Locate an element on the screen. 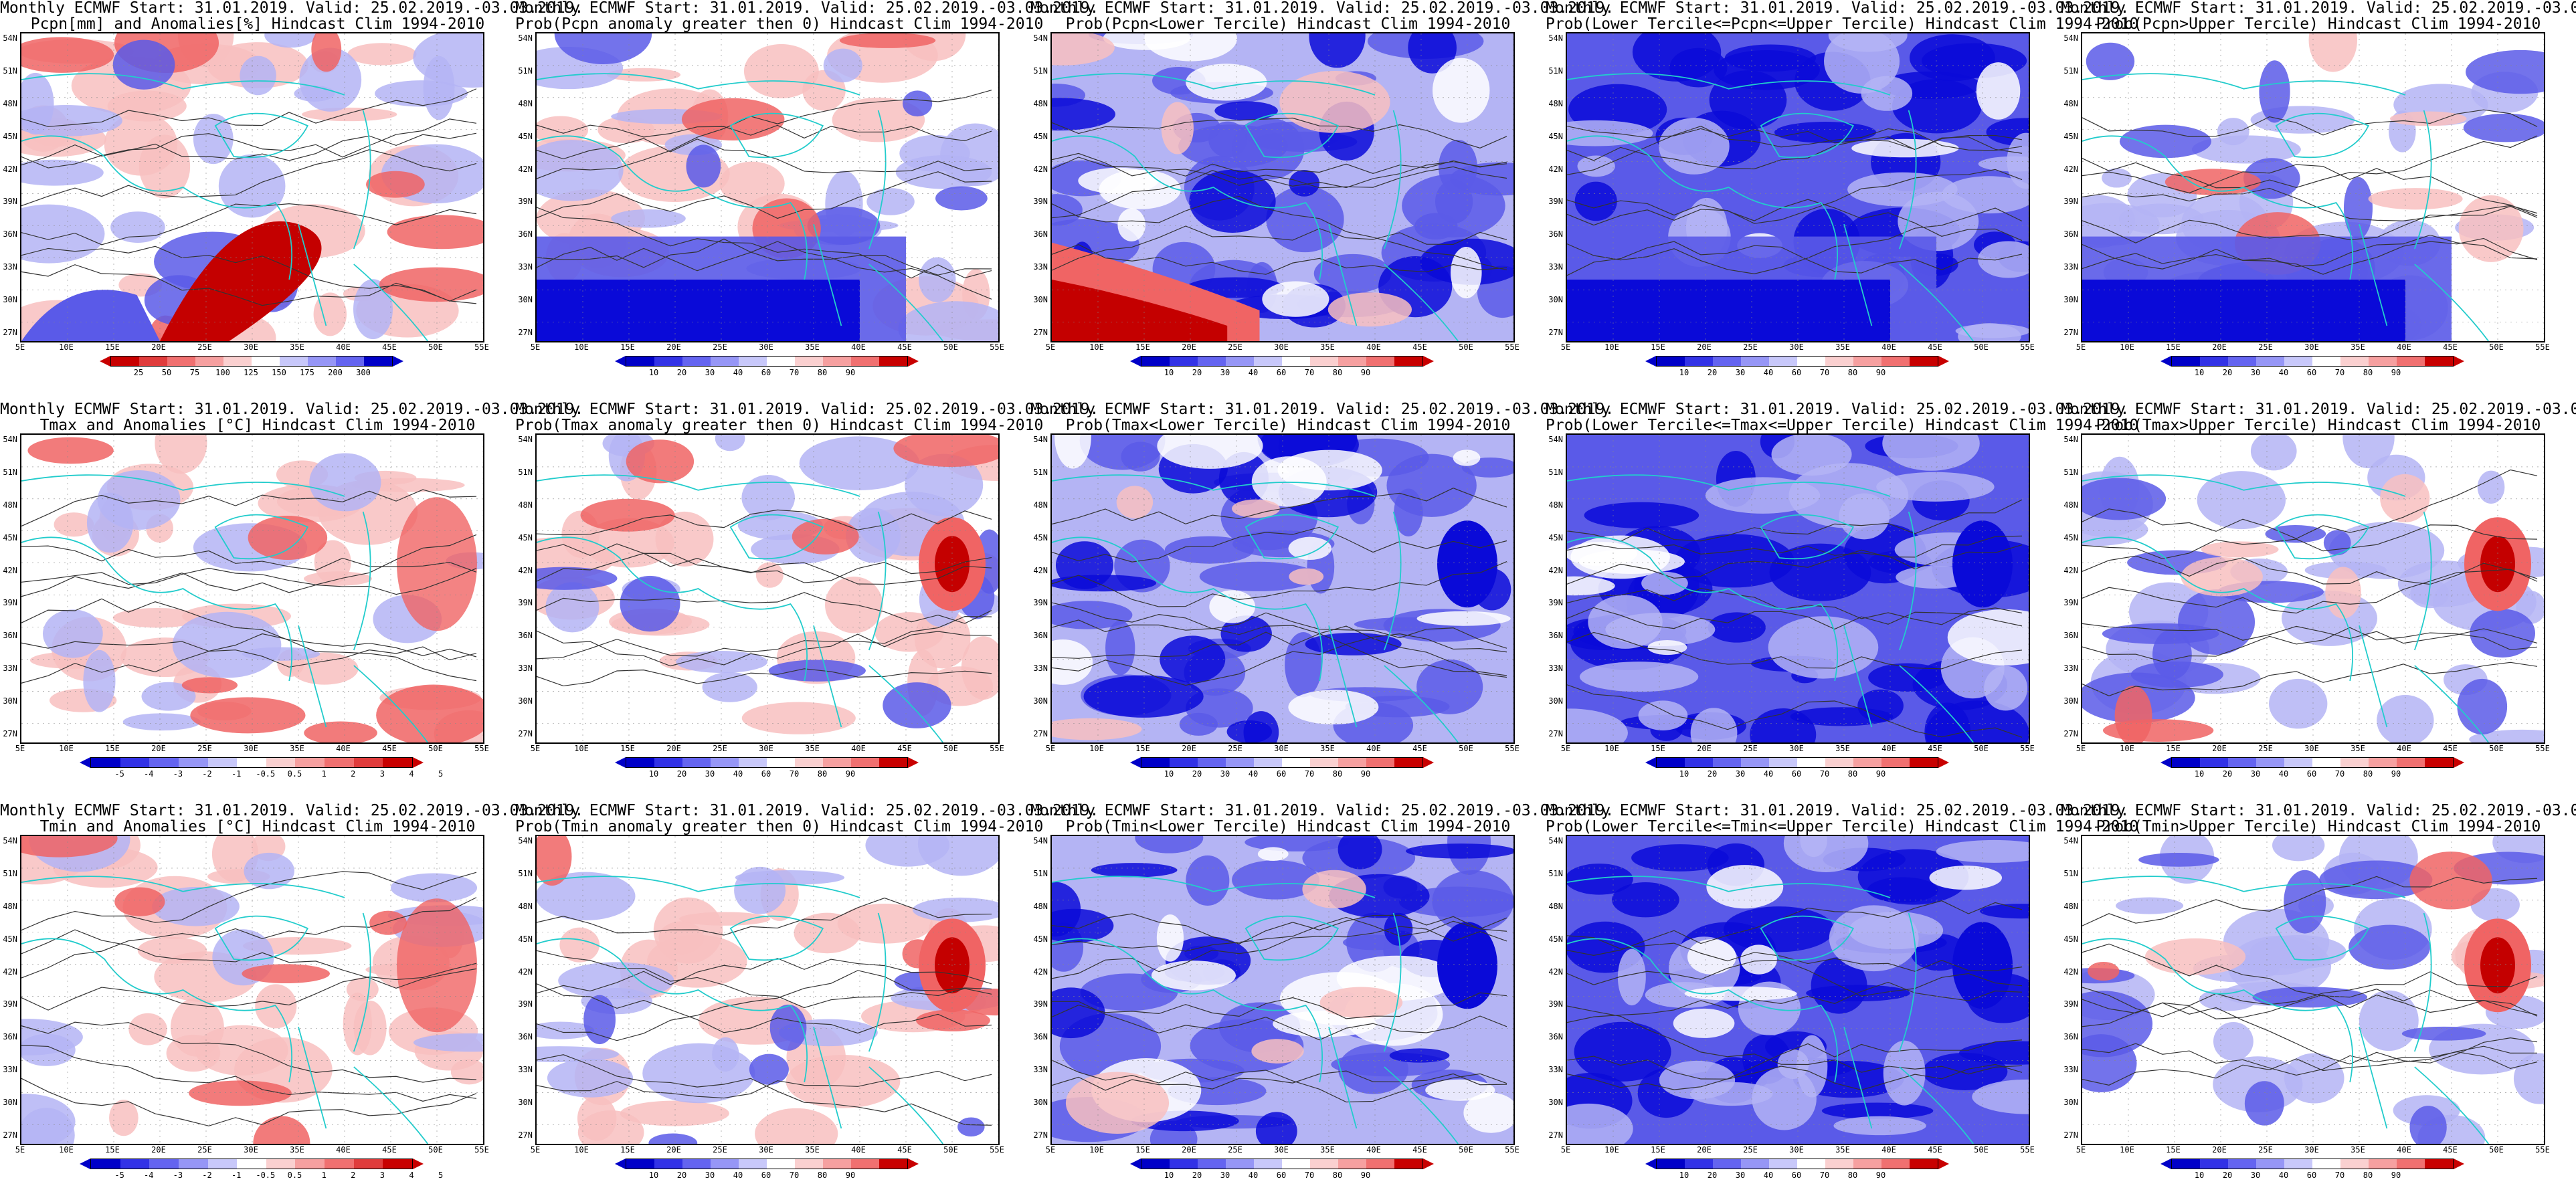 The image size is (2576, 1204). south-band-core is located at coordinates (1728, 310).